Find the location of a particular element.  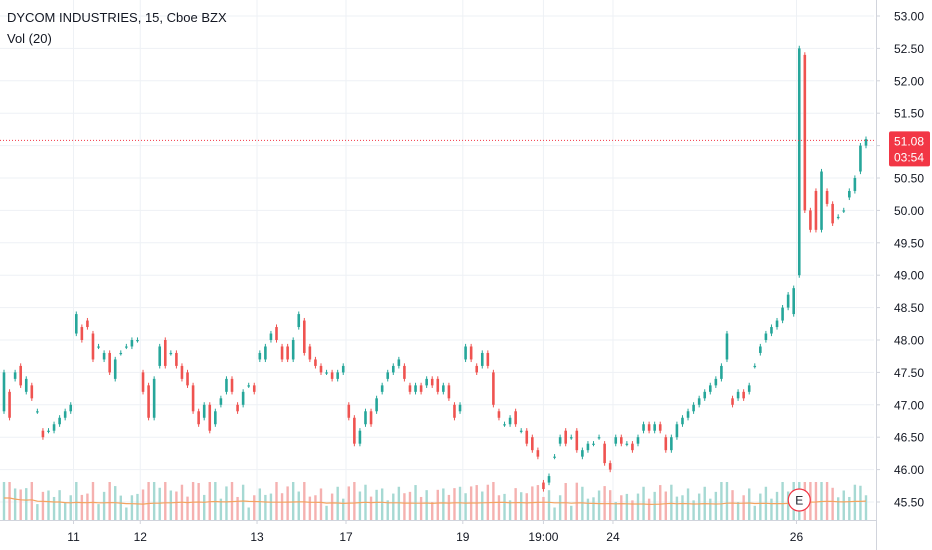

price-axis-bg is located at coordinates (904, 275).